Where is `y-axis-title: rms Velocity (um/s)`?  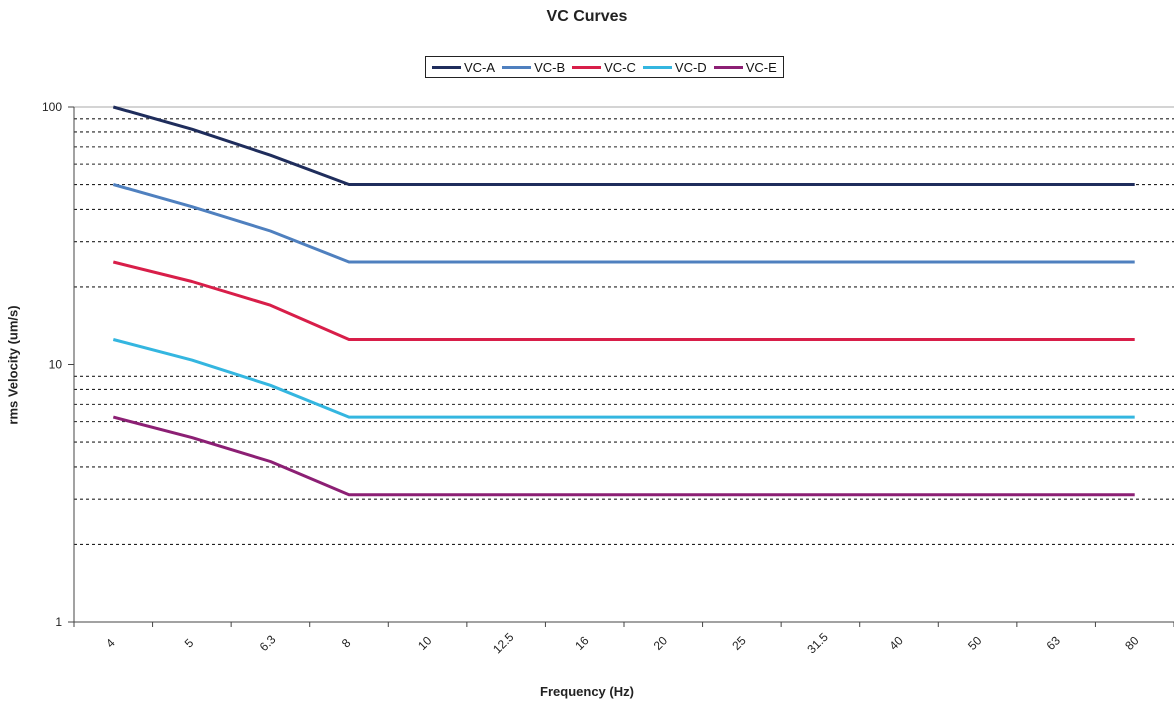 y-axis-title: rms Velocity (um/s) is located at coordinates (13, 365).